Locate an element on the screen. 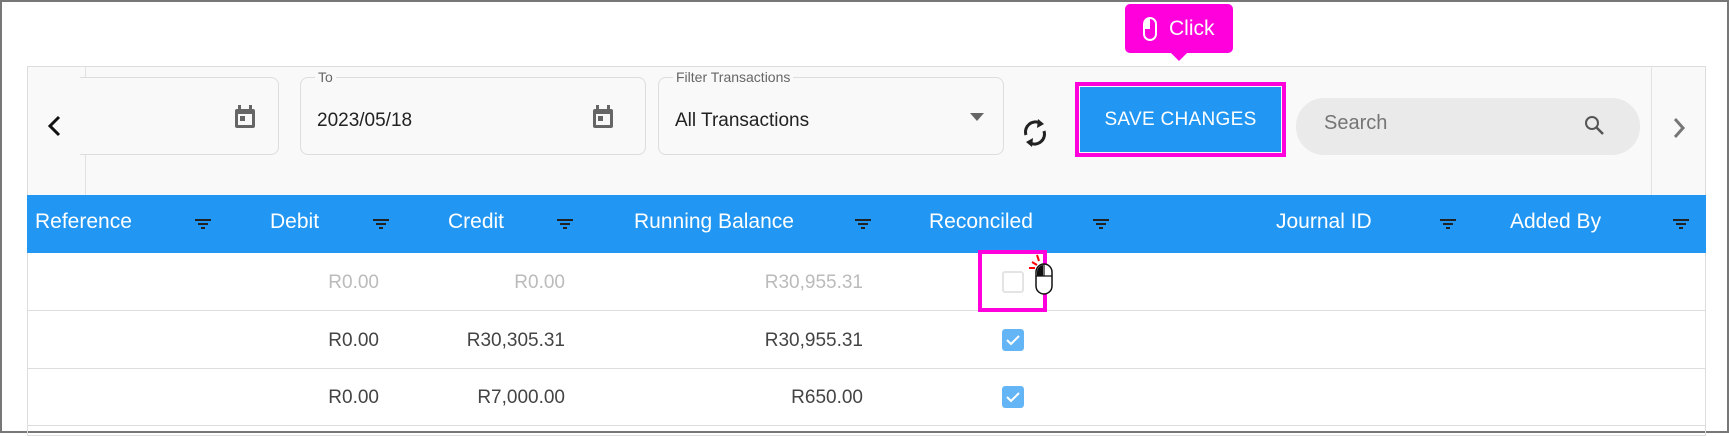 This screenshot has width=1729, height=436. to-date-field: To 2023/05/18 is located at coordinates (473, 112).